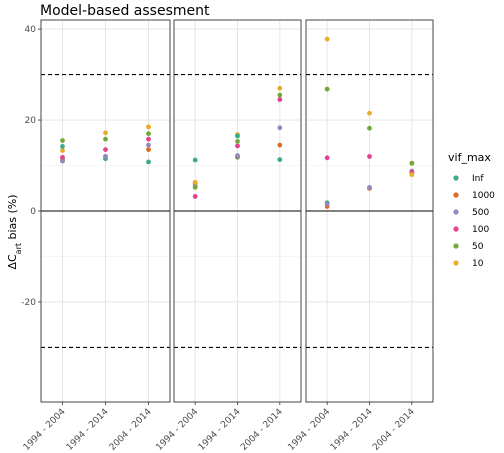  I want to click on legend: vif_max Inf 1000 500 100 50 10, so click(471, 210).